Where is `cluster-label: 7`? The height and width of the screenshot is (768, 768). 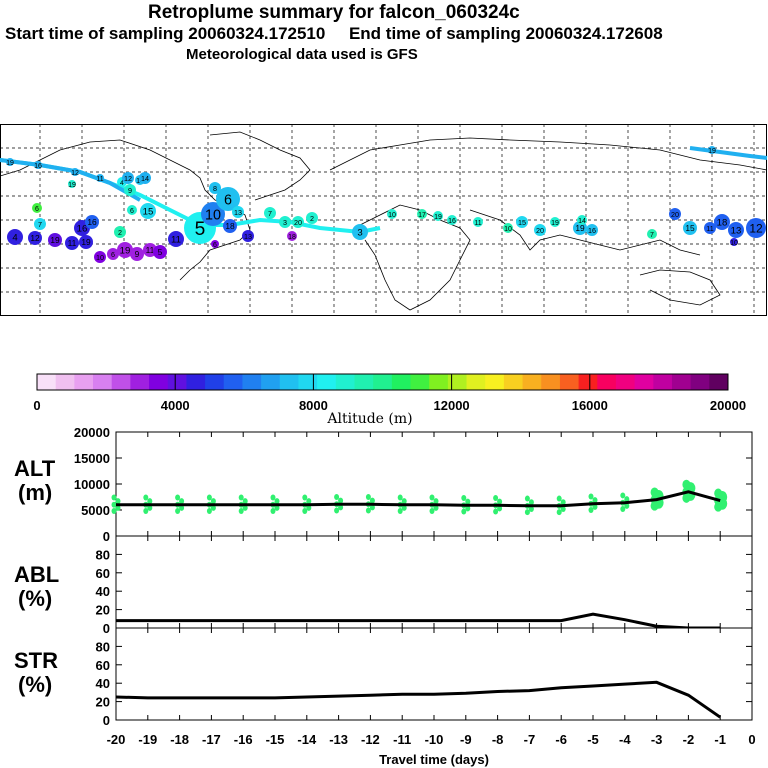
cluster-label: 7 is located at coordinates (270, 213).